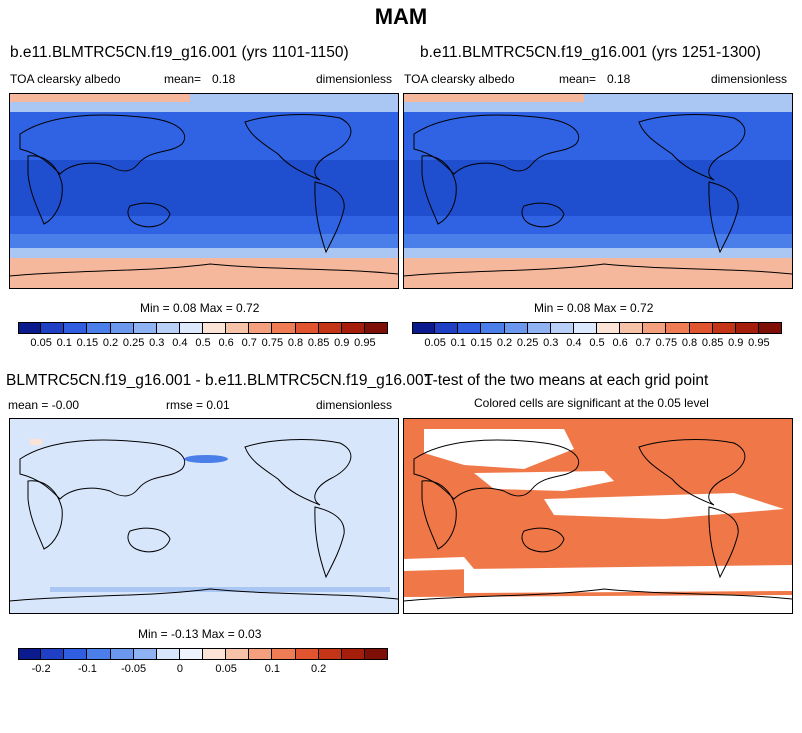 The height and width of the screenshot is (733, 802). I want to click on minmax-top-left: Min = 0.08 Max = 0.72, so click(200, 308).